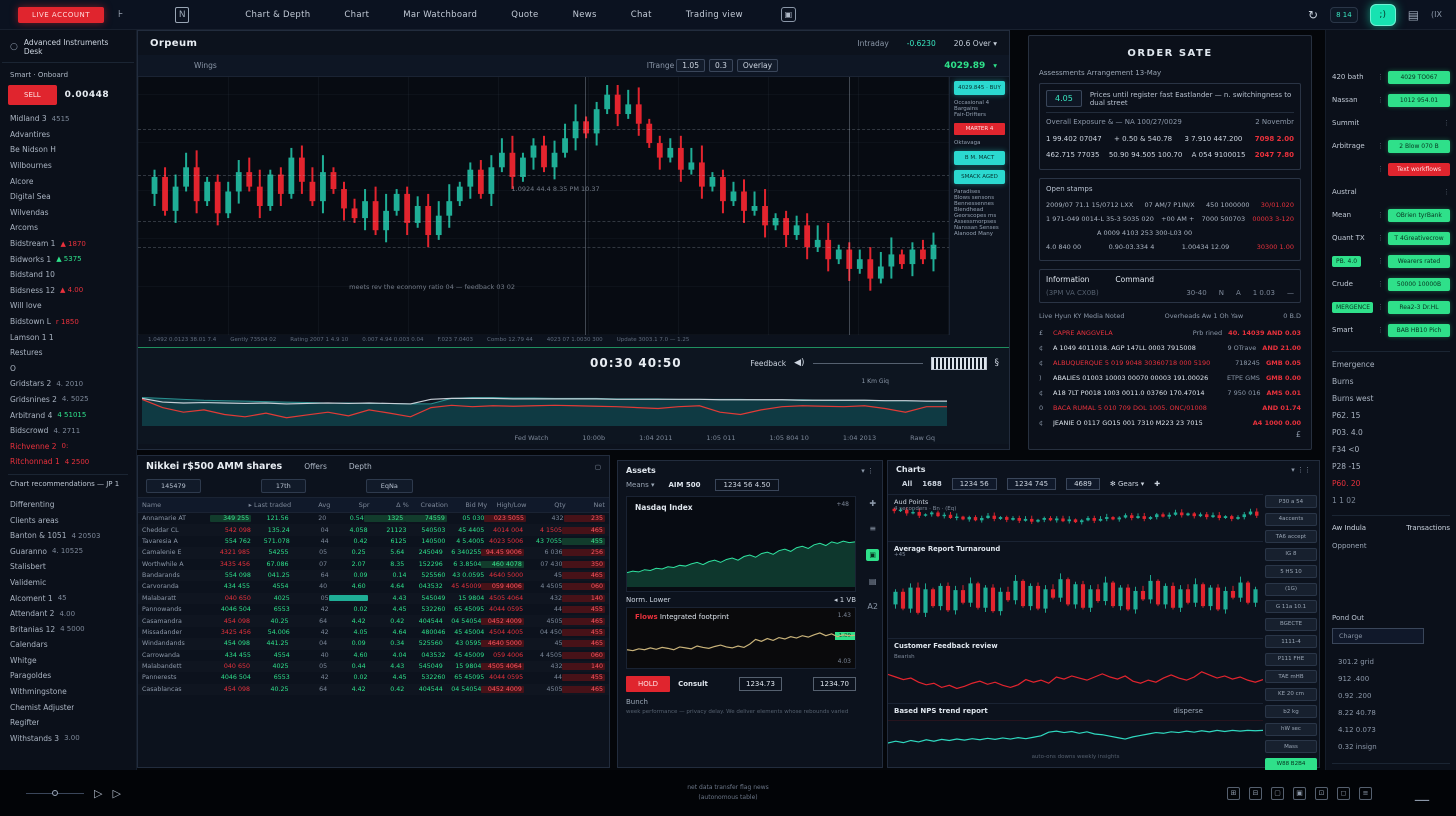  I want to click on watchlist-item: Arcoms, so click(24, 228).